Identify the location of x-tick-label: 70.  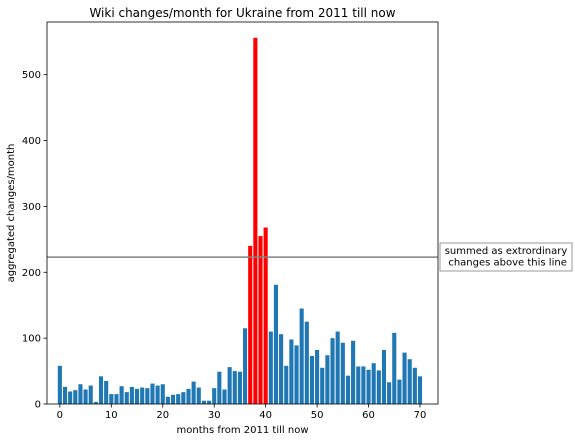
(420, 415).